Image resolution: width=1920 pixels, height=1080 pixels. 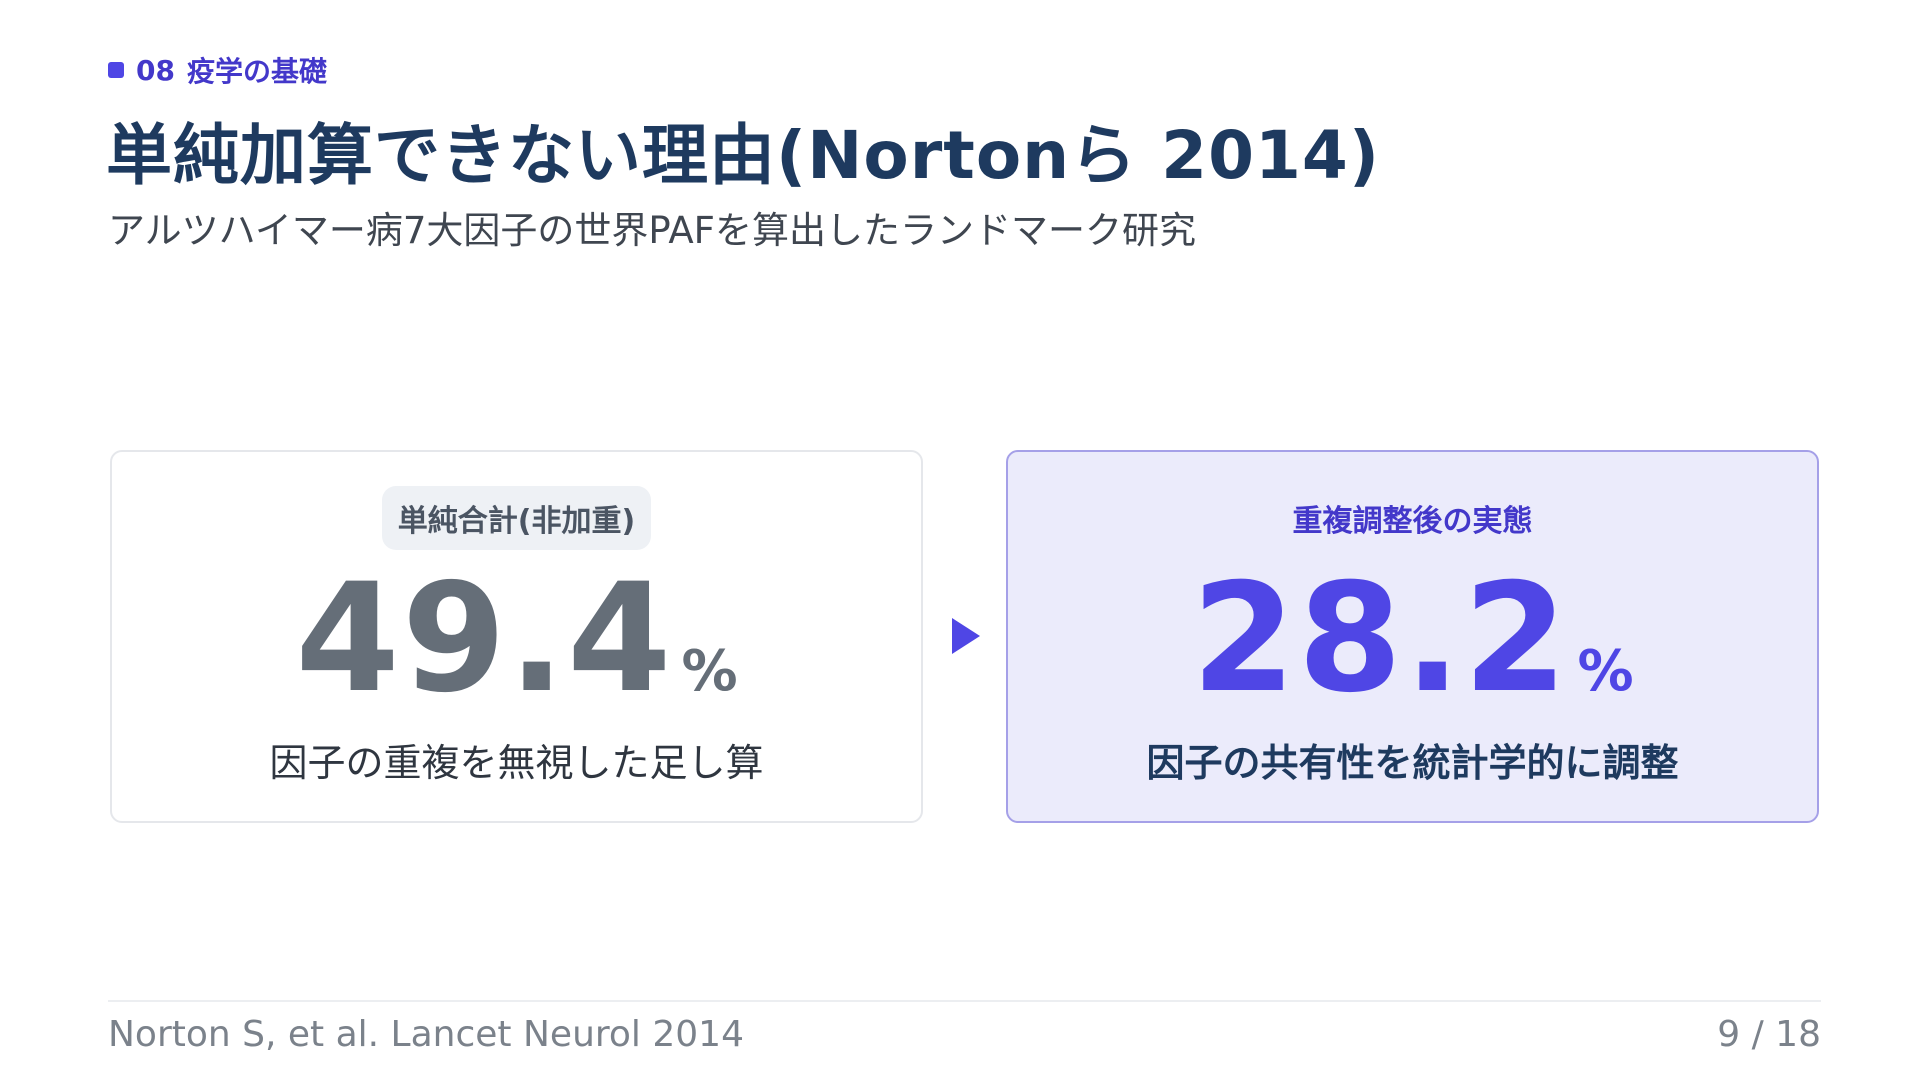 What do you see at coordinates (1412, 763) in the screenshot?
I see `card-description: 因子の共有性を統計学的に調整` at bounding box center [1412, 763].